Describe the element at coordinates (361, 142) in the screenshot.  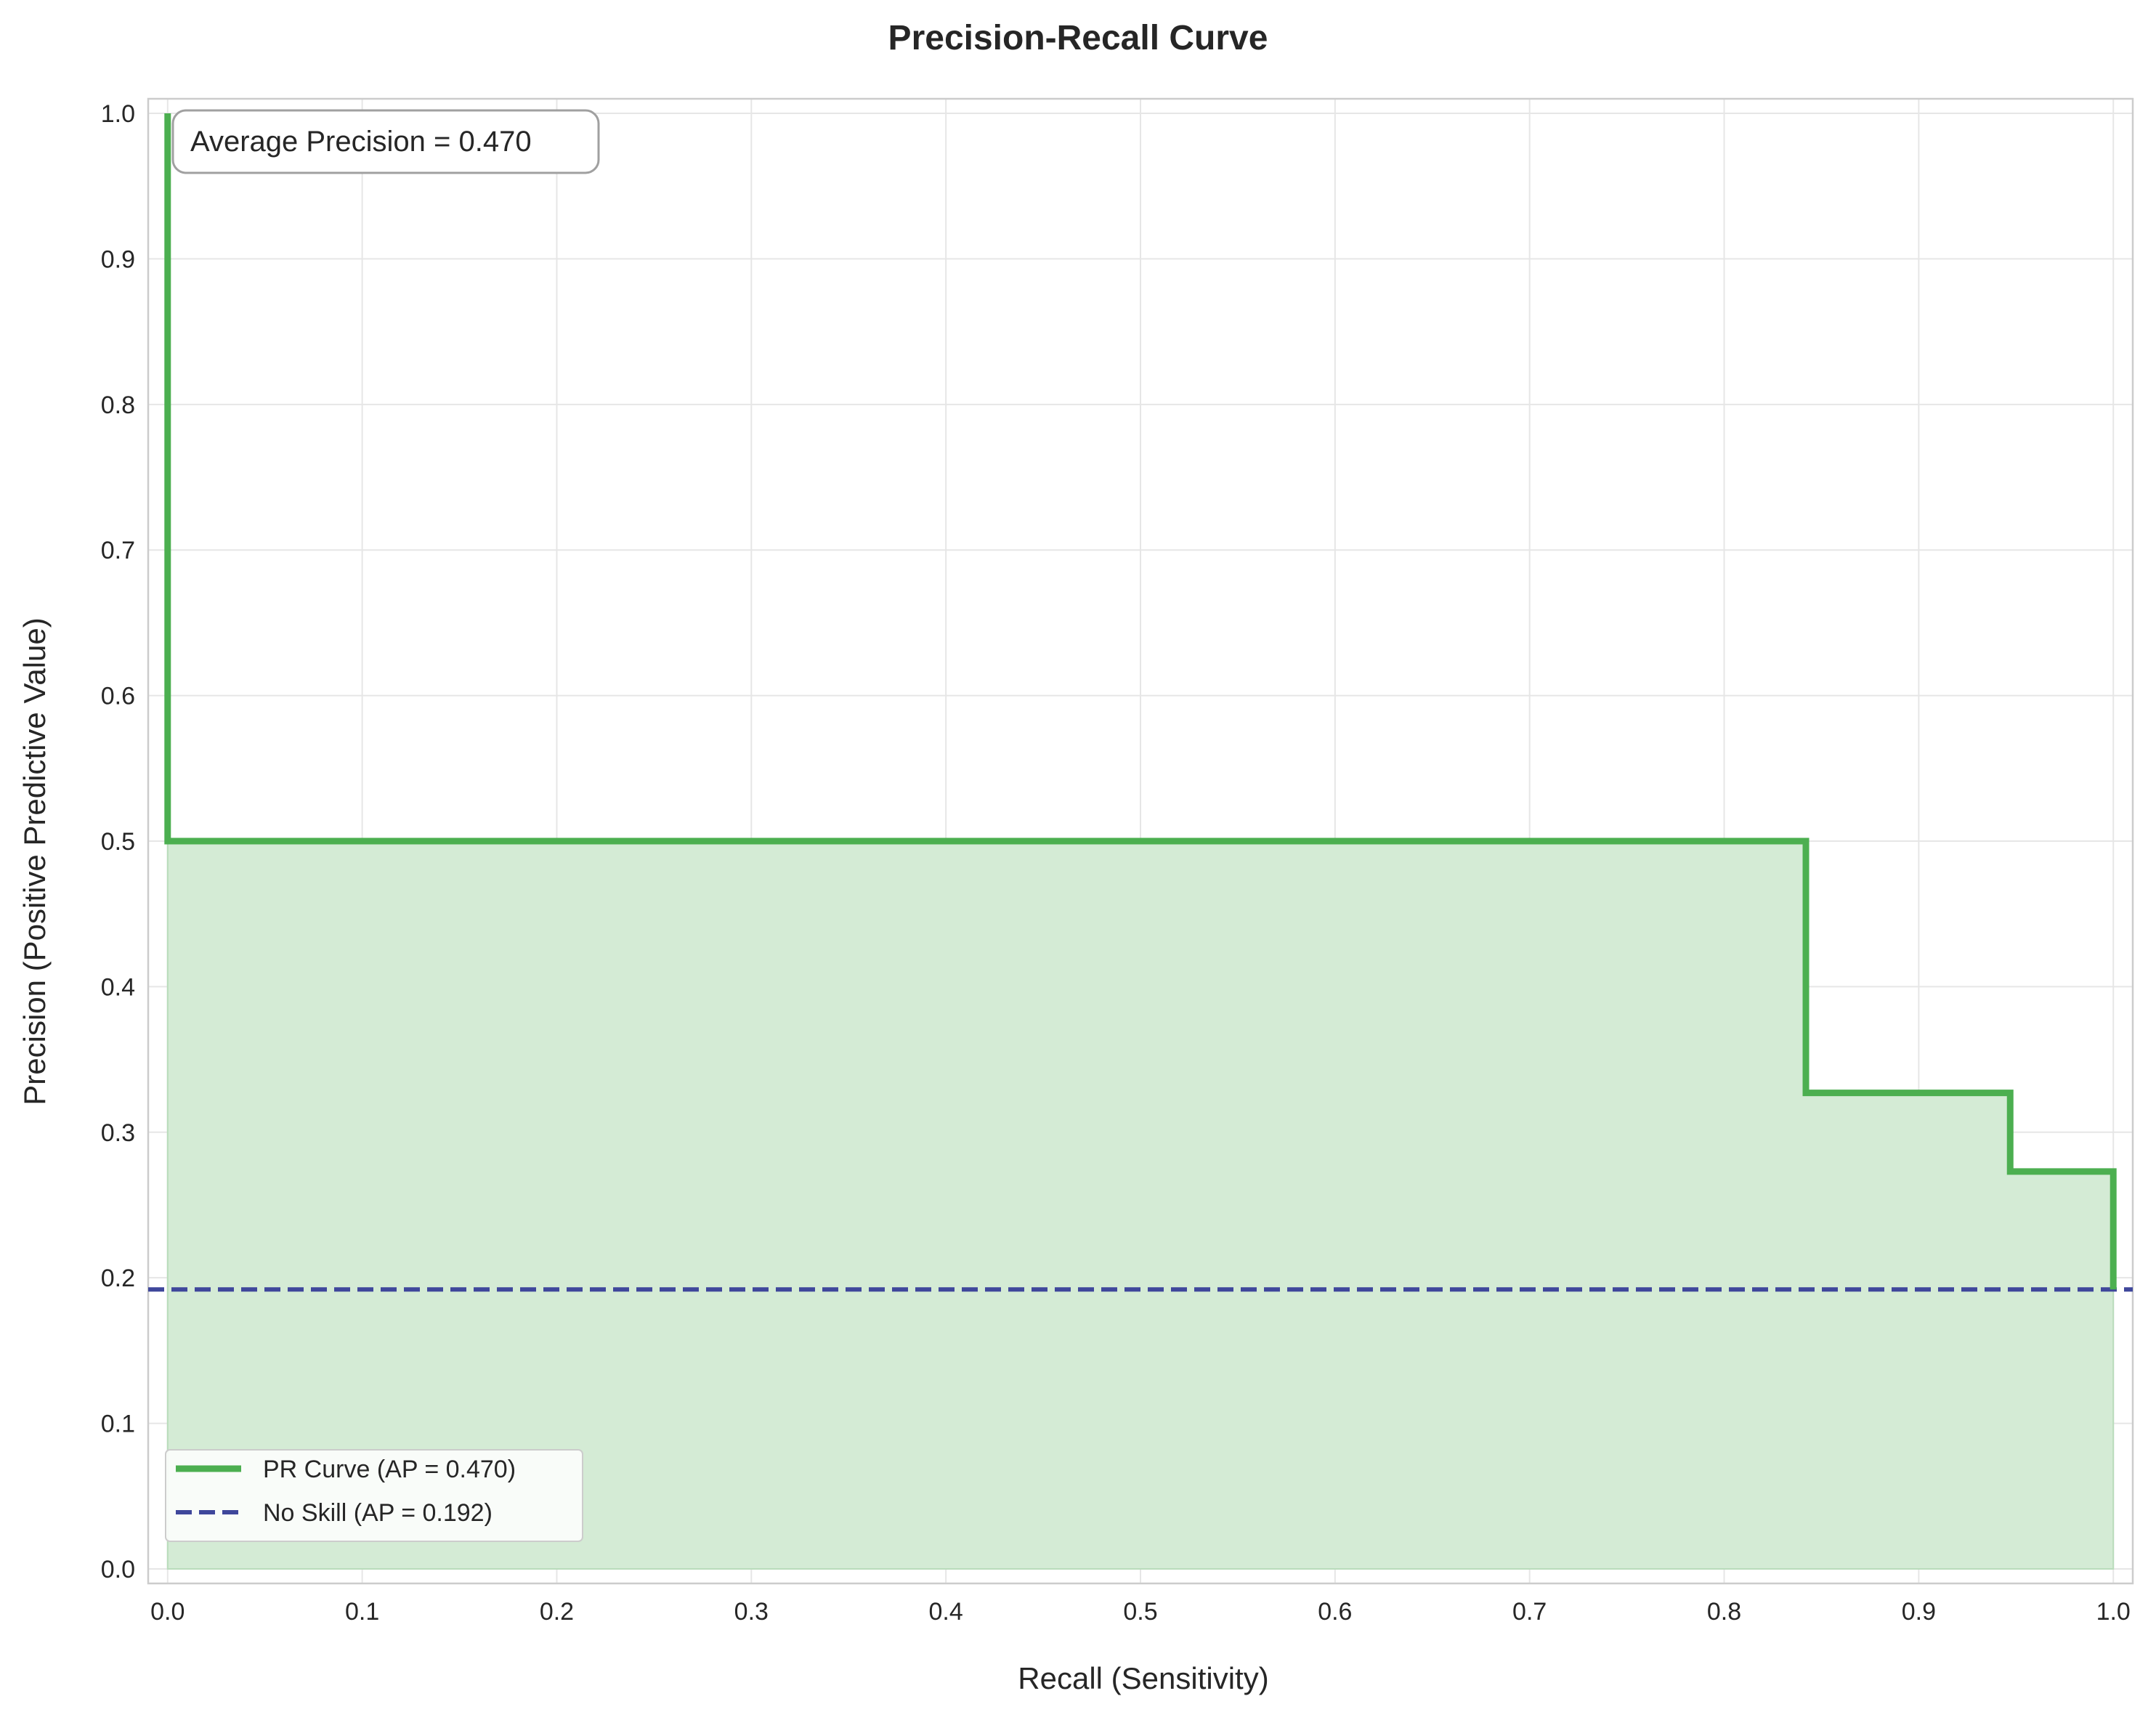
I see `annotation-text: Average Precision = 0.470` at that location.